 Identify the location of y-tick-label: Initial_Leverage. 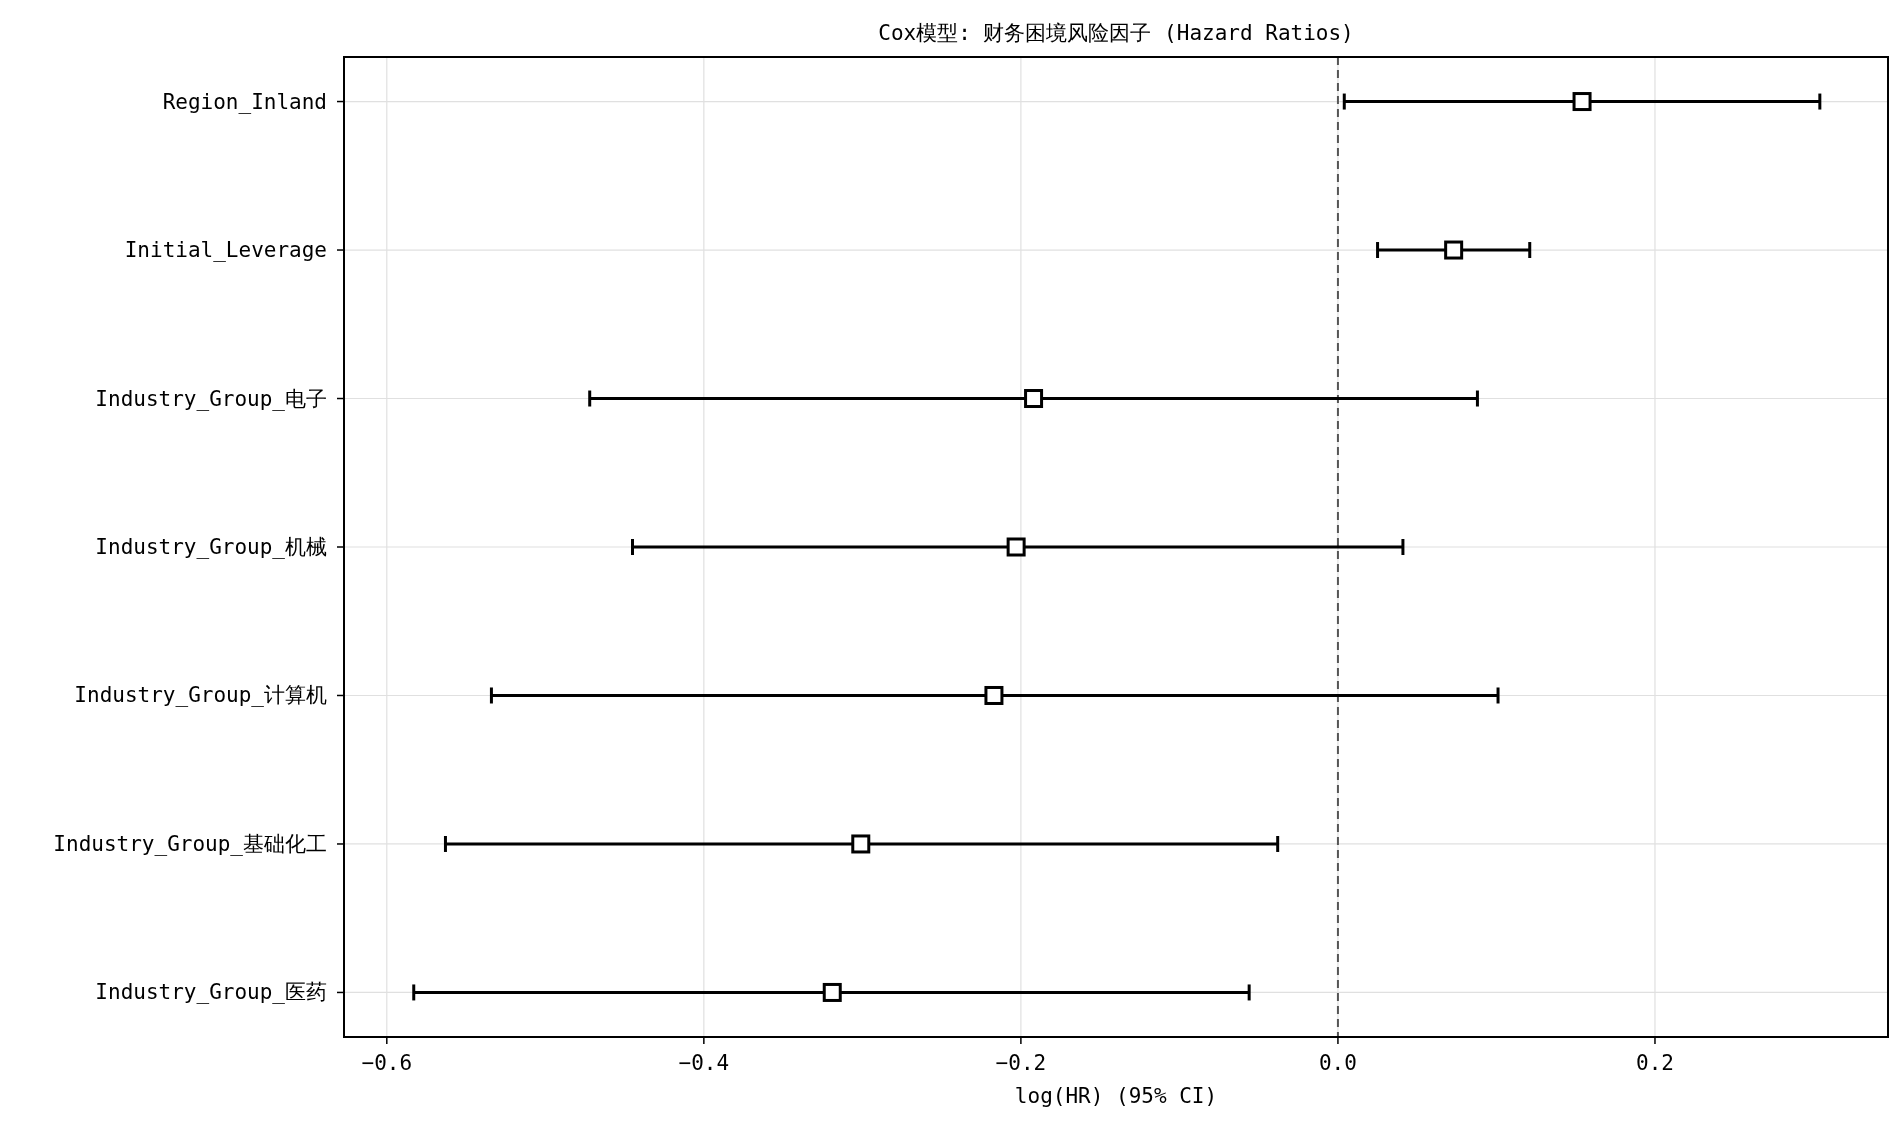
(225, 250).